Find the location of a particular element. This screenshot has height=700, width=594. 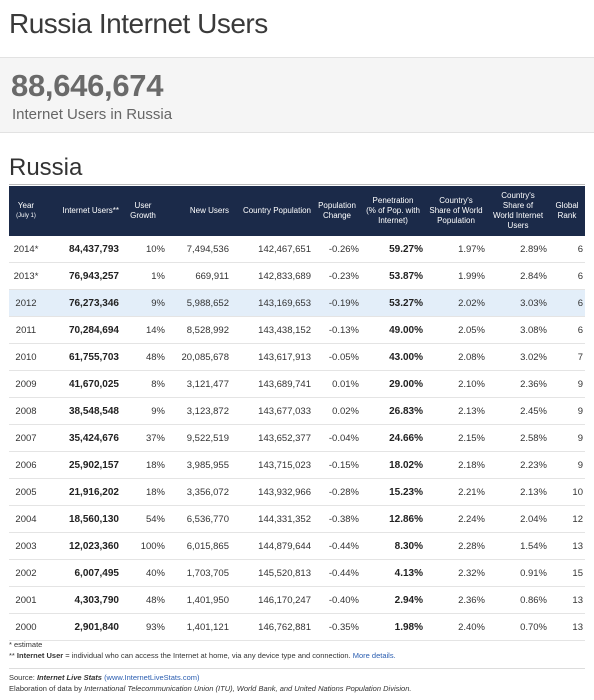

cell-internet-users: 38,548,548 is located at coordinates (93, 411).